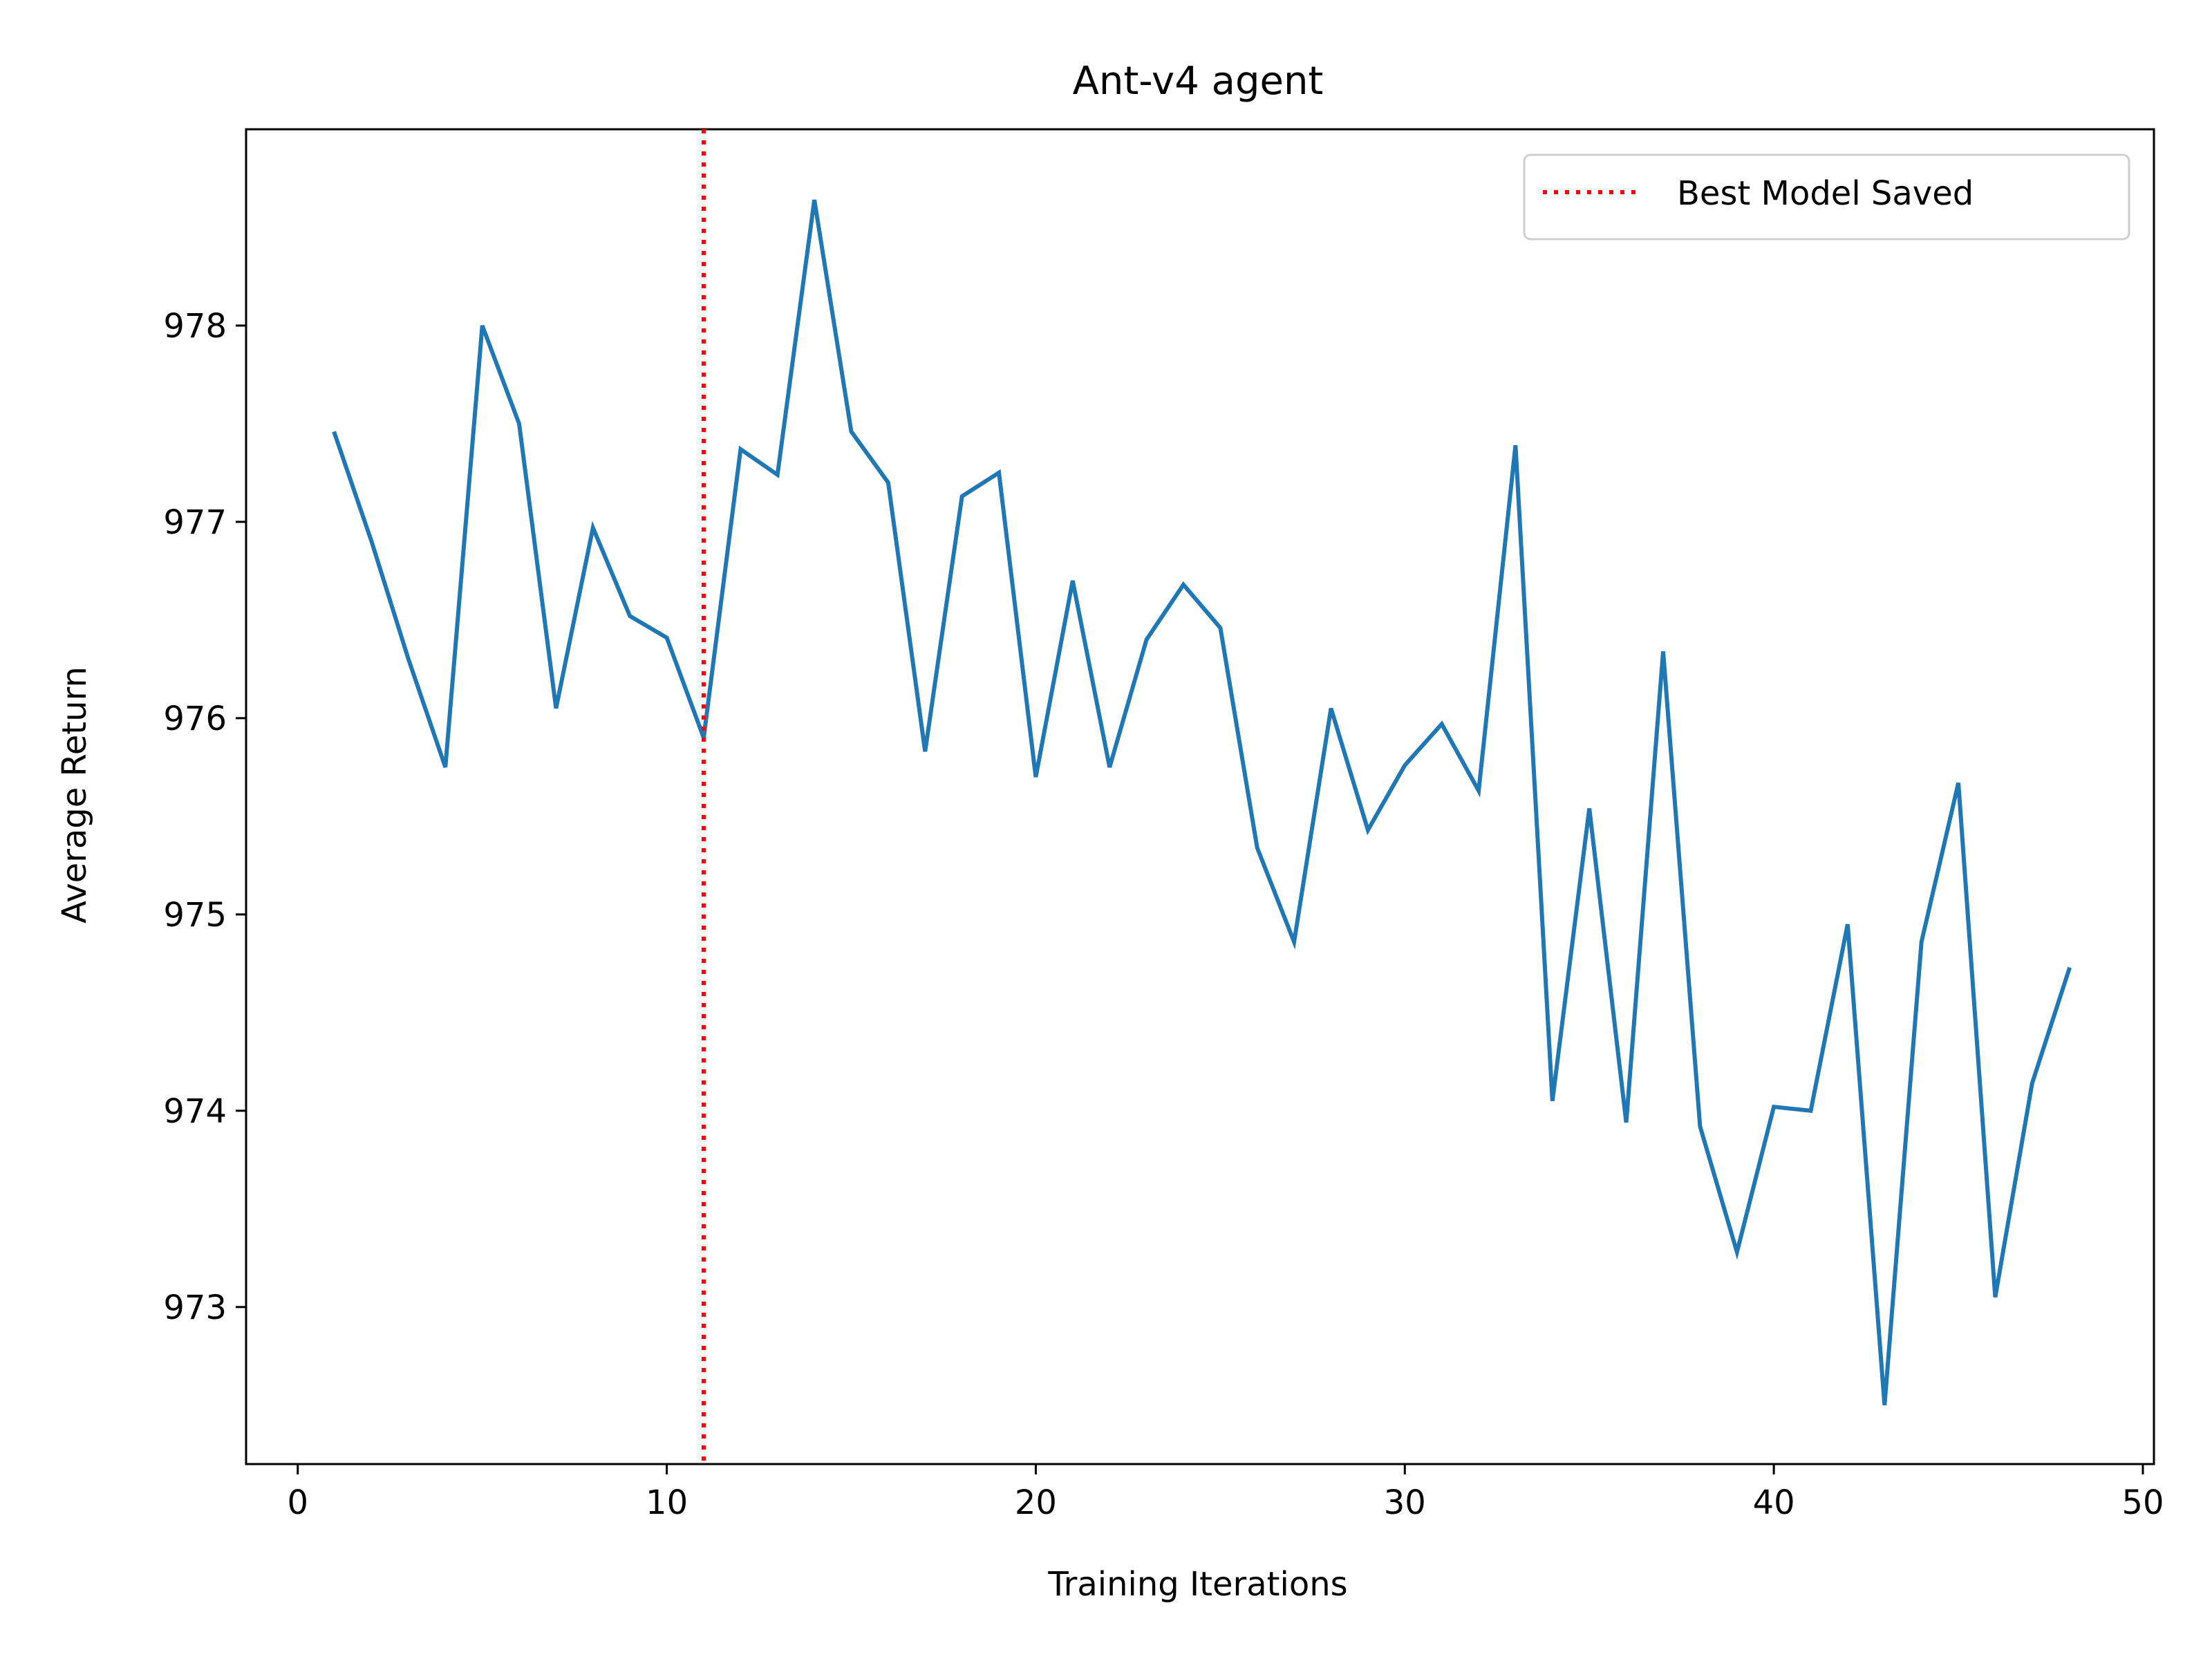 The image size is (2212, 1659). I want to click on y-tick-label: 976, so click(195, 719).